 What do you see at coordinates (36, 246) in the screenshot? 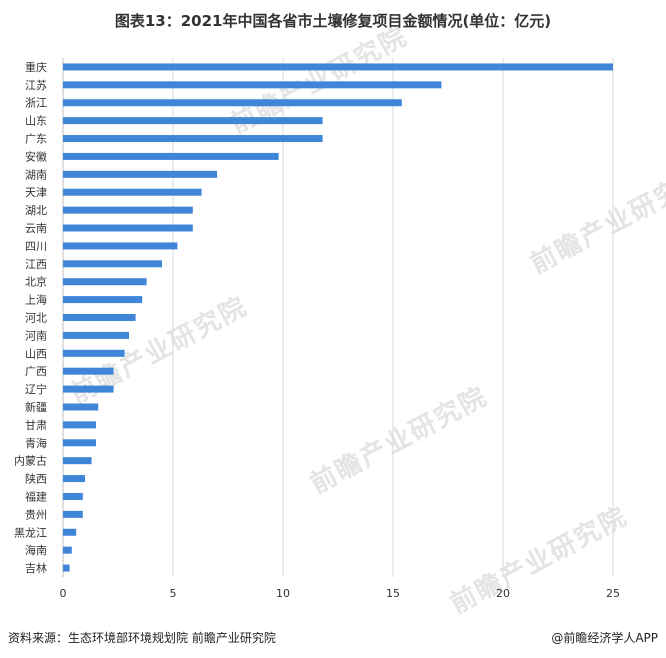
I see `category-label: 四川` at bounding box center [36, 246].